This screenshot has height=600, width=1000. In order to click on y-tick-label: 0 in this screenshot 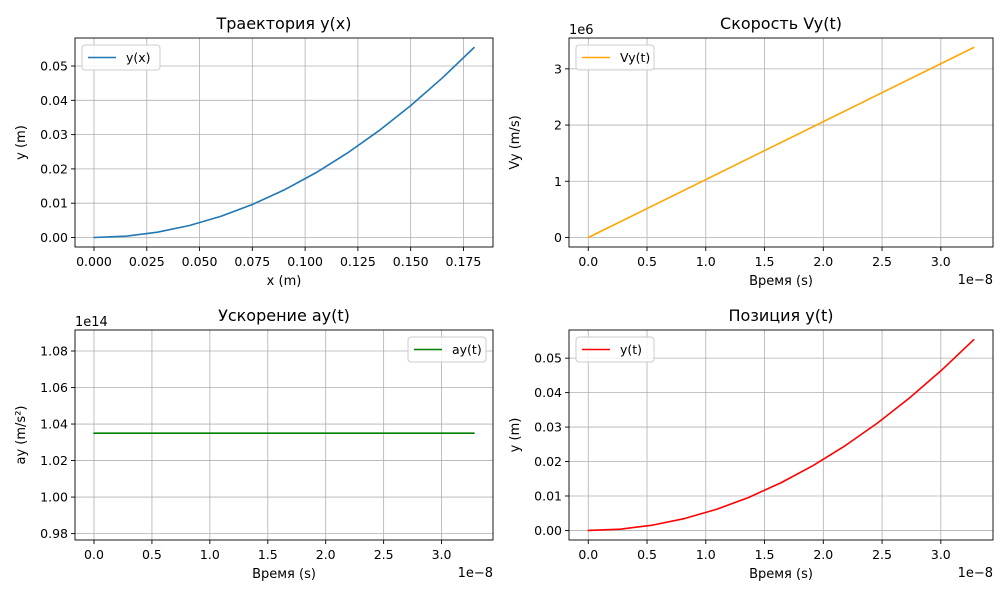, I will do `click(558, 237)`.